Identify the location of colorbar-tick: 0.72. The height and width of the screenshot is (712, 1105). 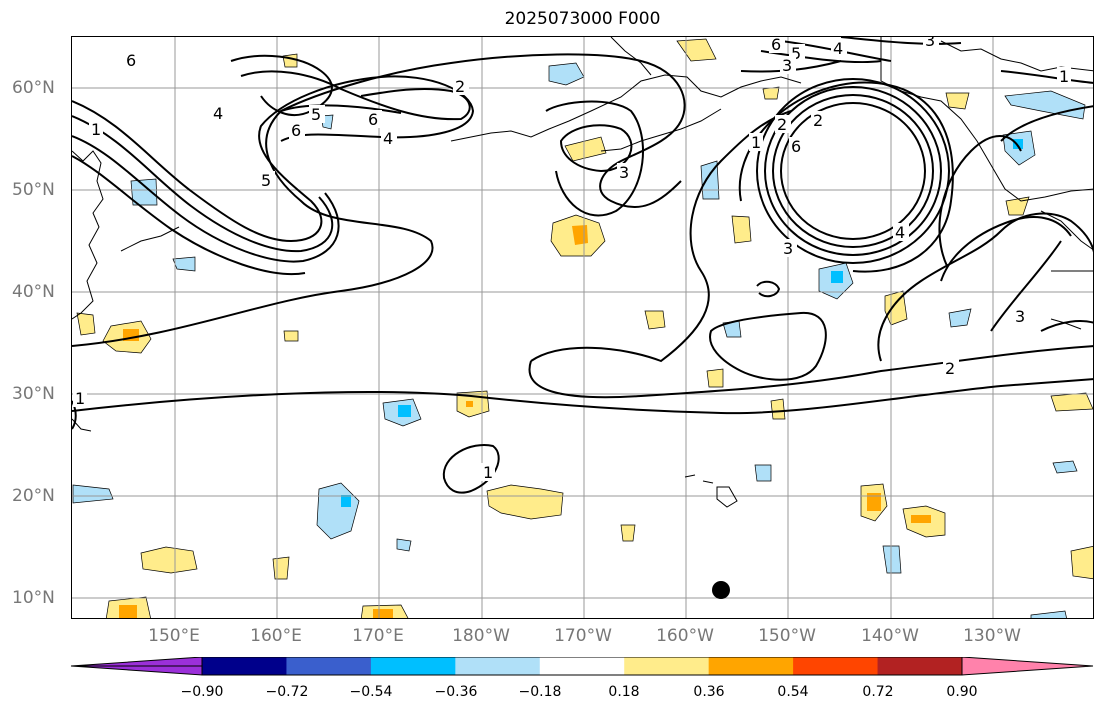
(878, 692).